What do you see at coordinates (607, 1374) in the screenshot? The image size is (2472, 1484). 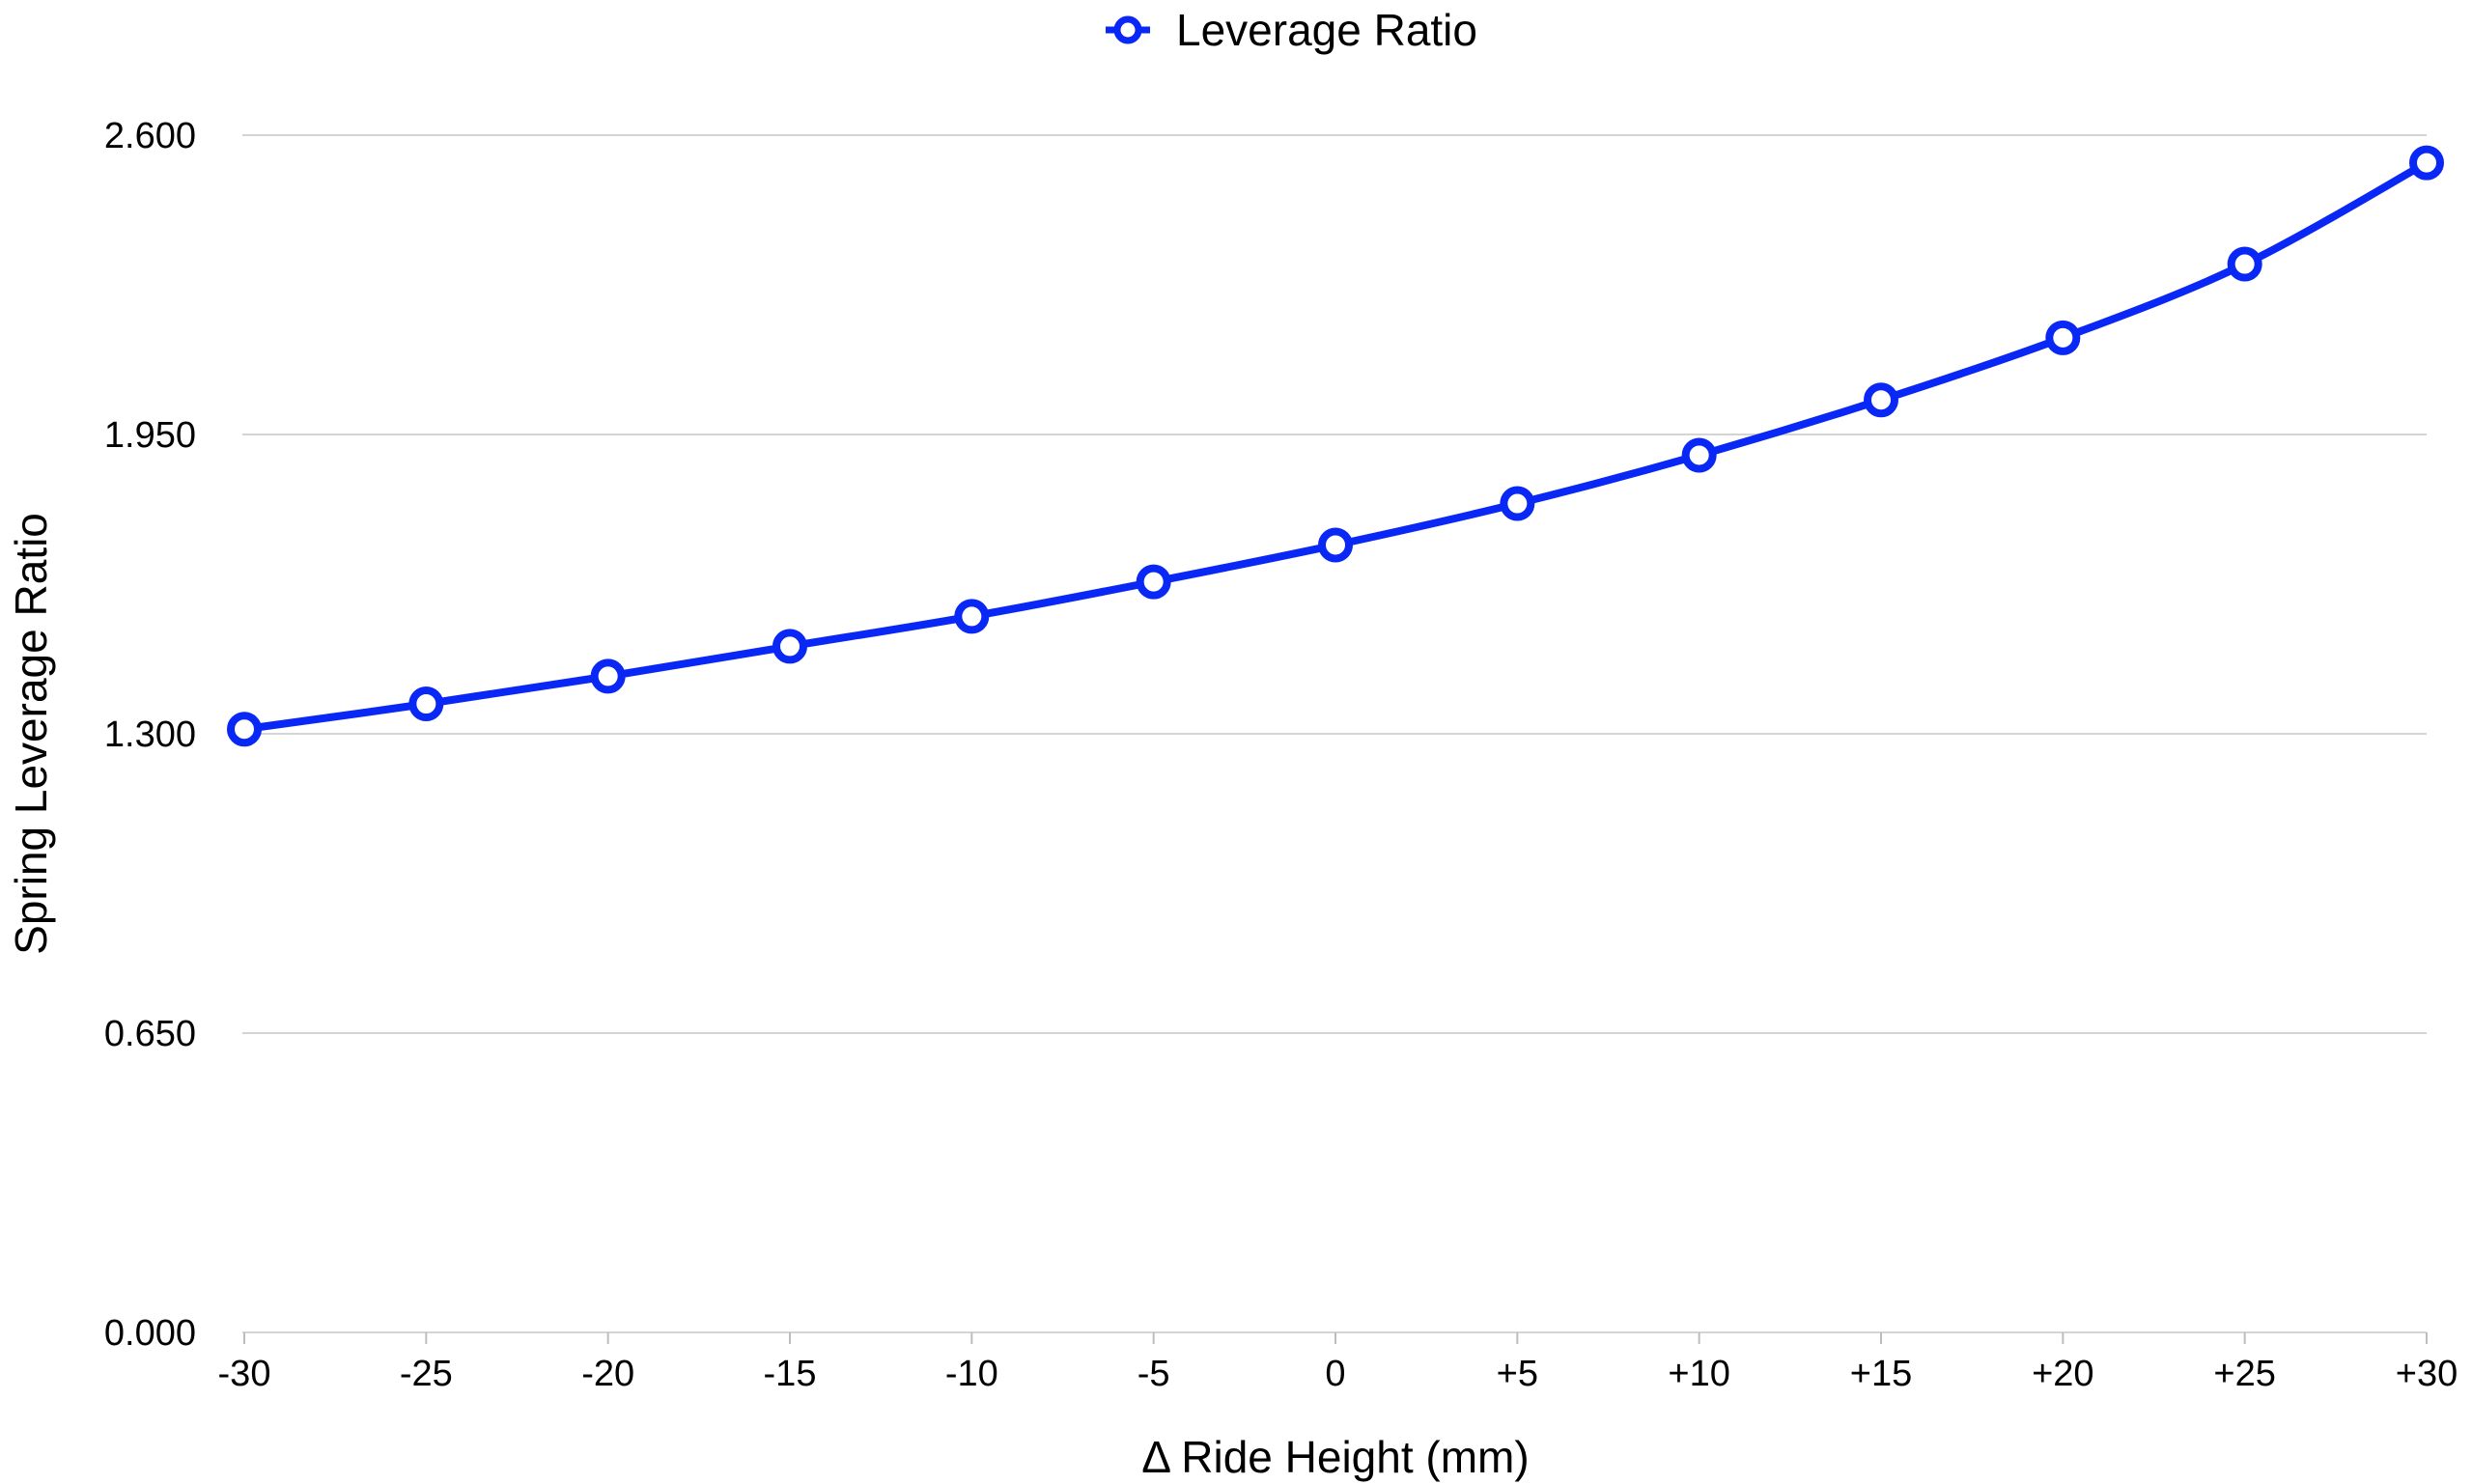 I see `x-tick-label: -20` at bounding box center [607, 1374].